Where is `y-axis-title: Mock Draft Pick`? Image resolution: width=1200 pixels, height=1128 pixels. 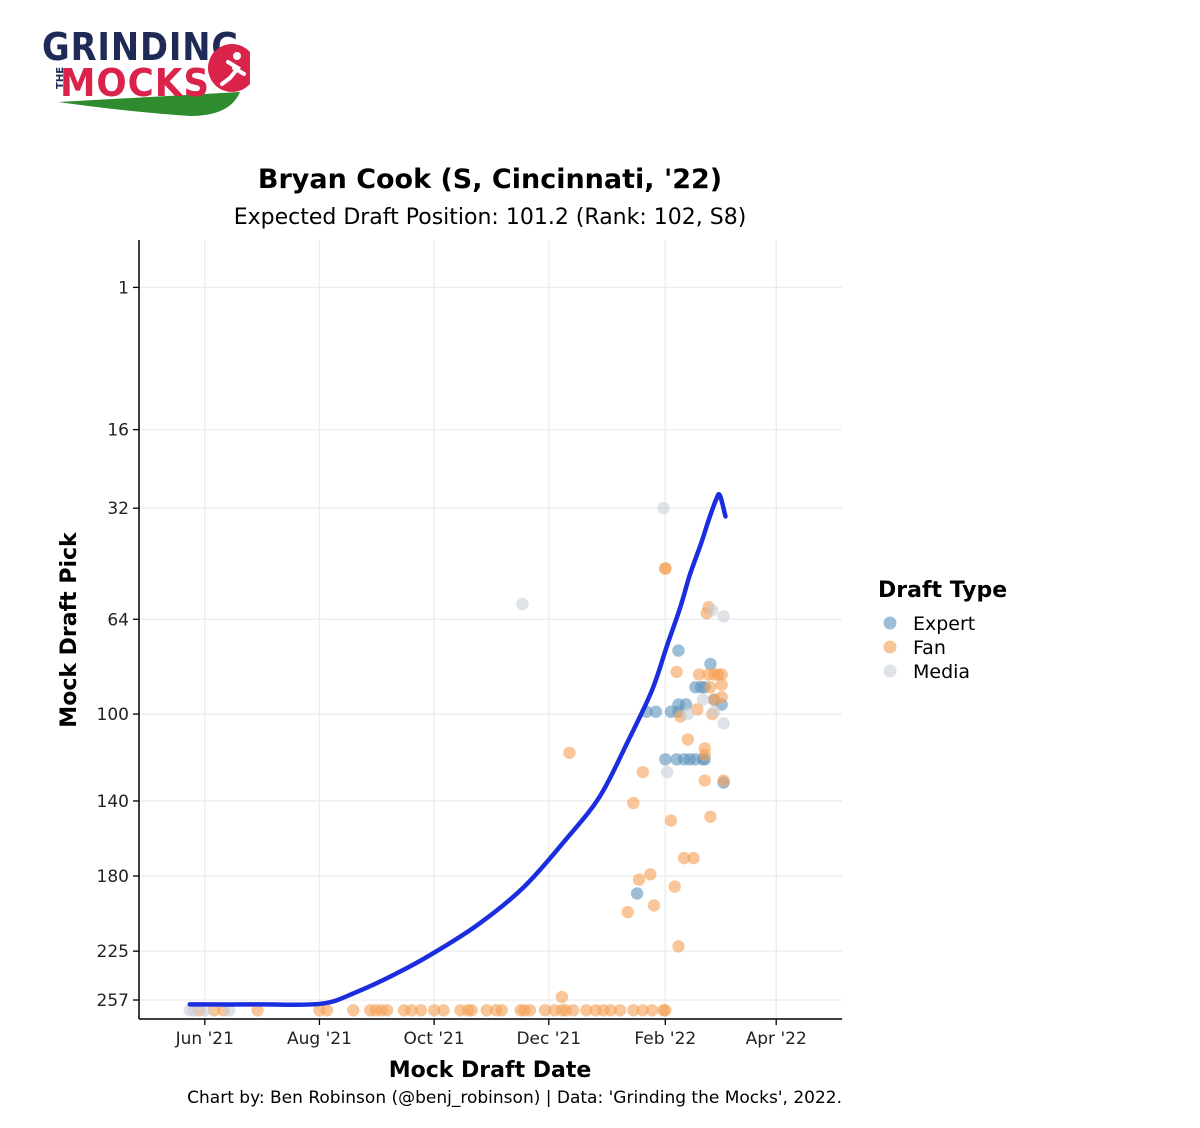 y-axis-title: Mock Draft Pick is located at coordinates (69, 629).